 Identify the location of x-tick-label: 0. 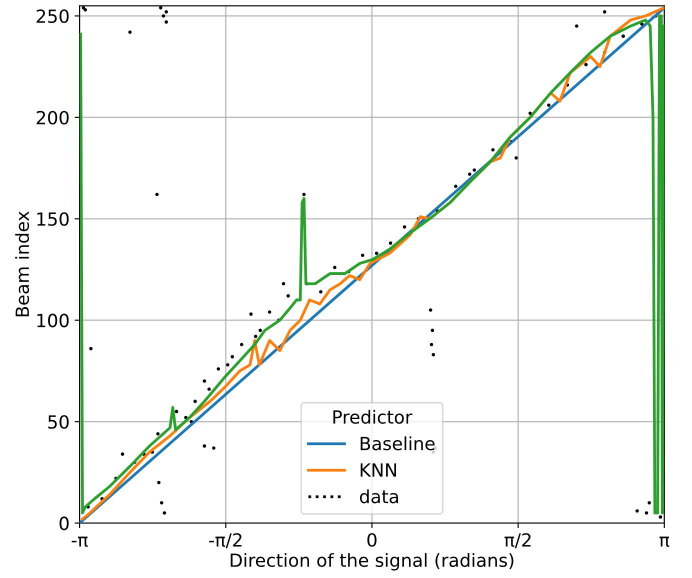
(371, 540).